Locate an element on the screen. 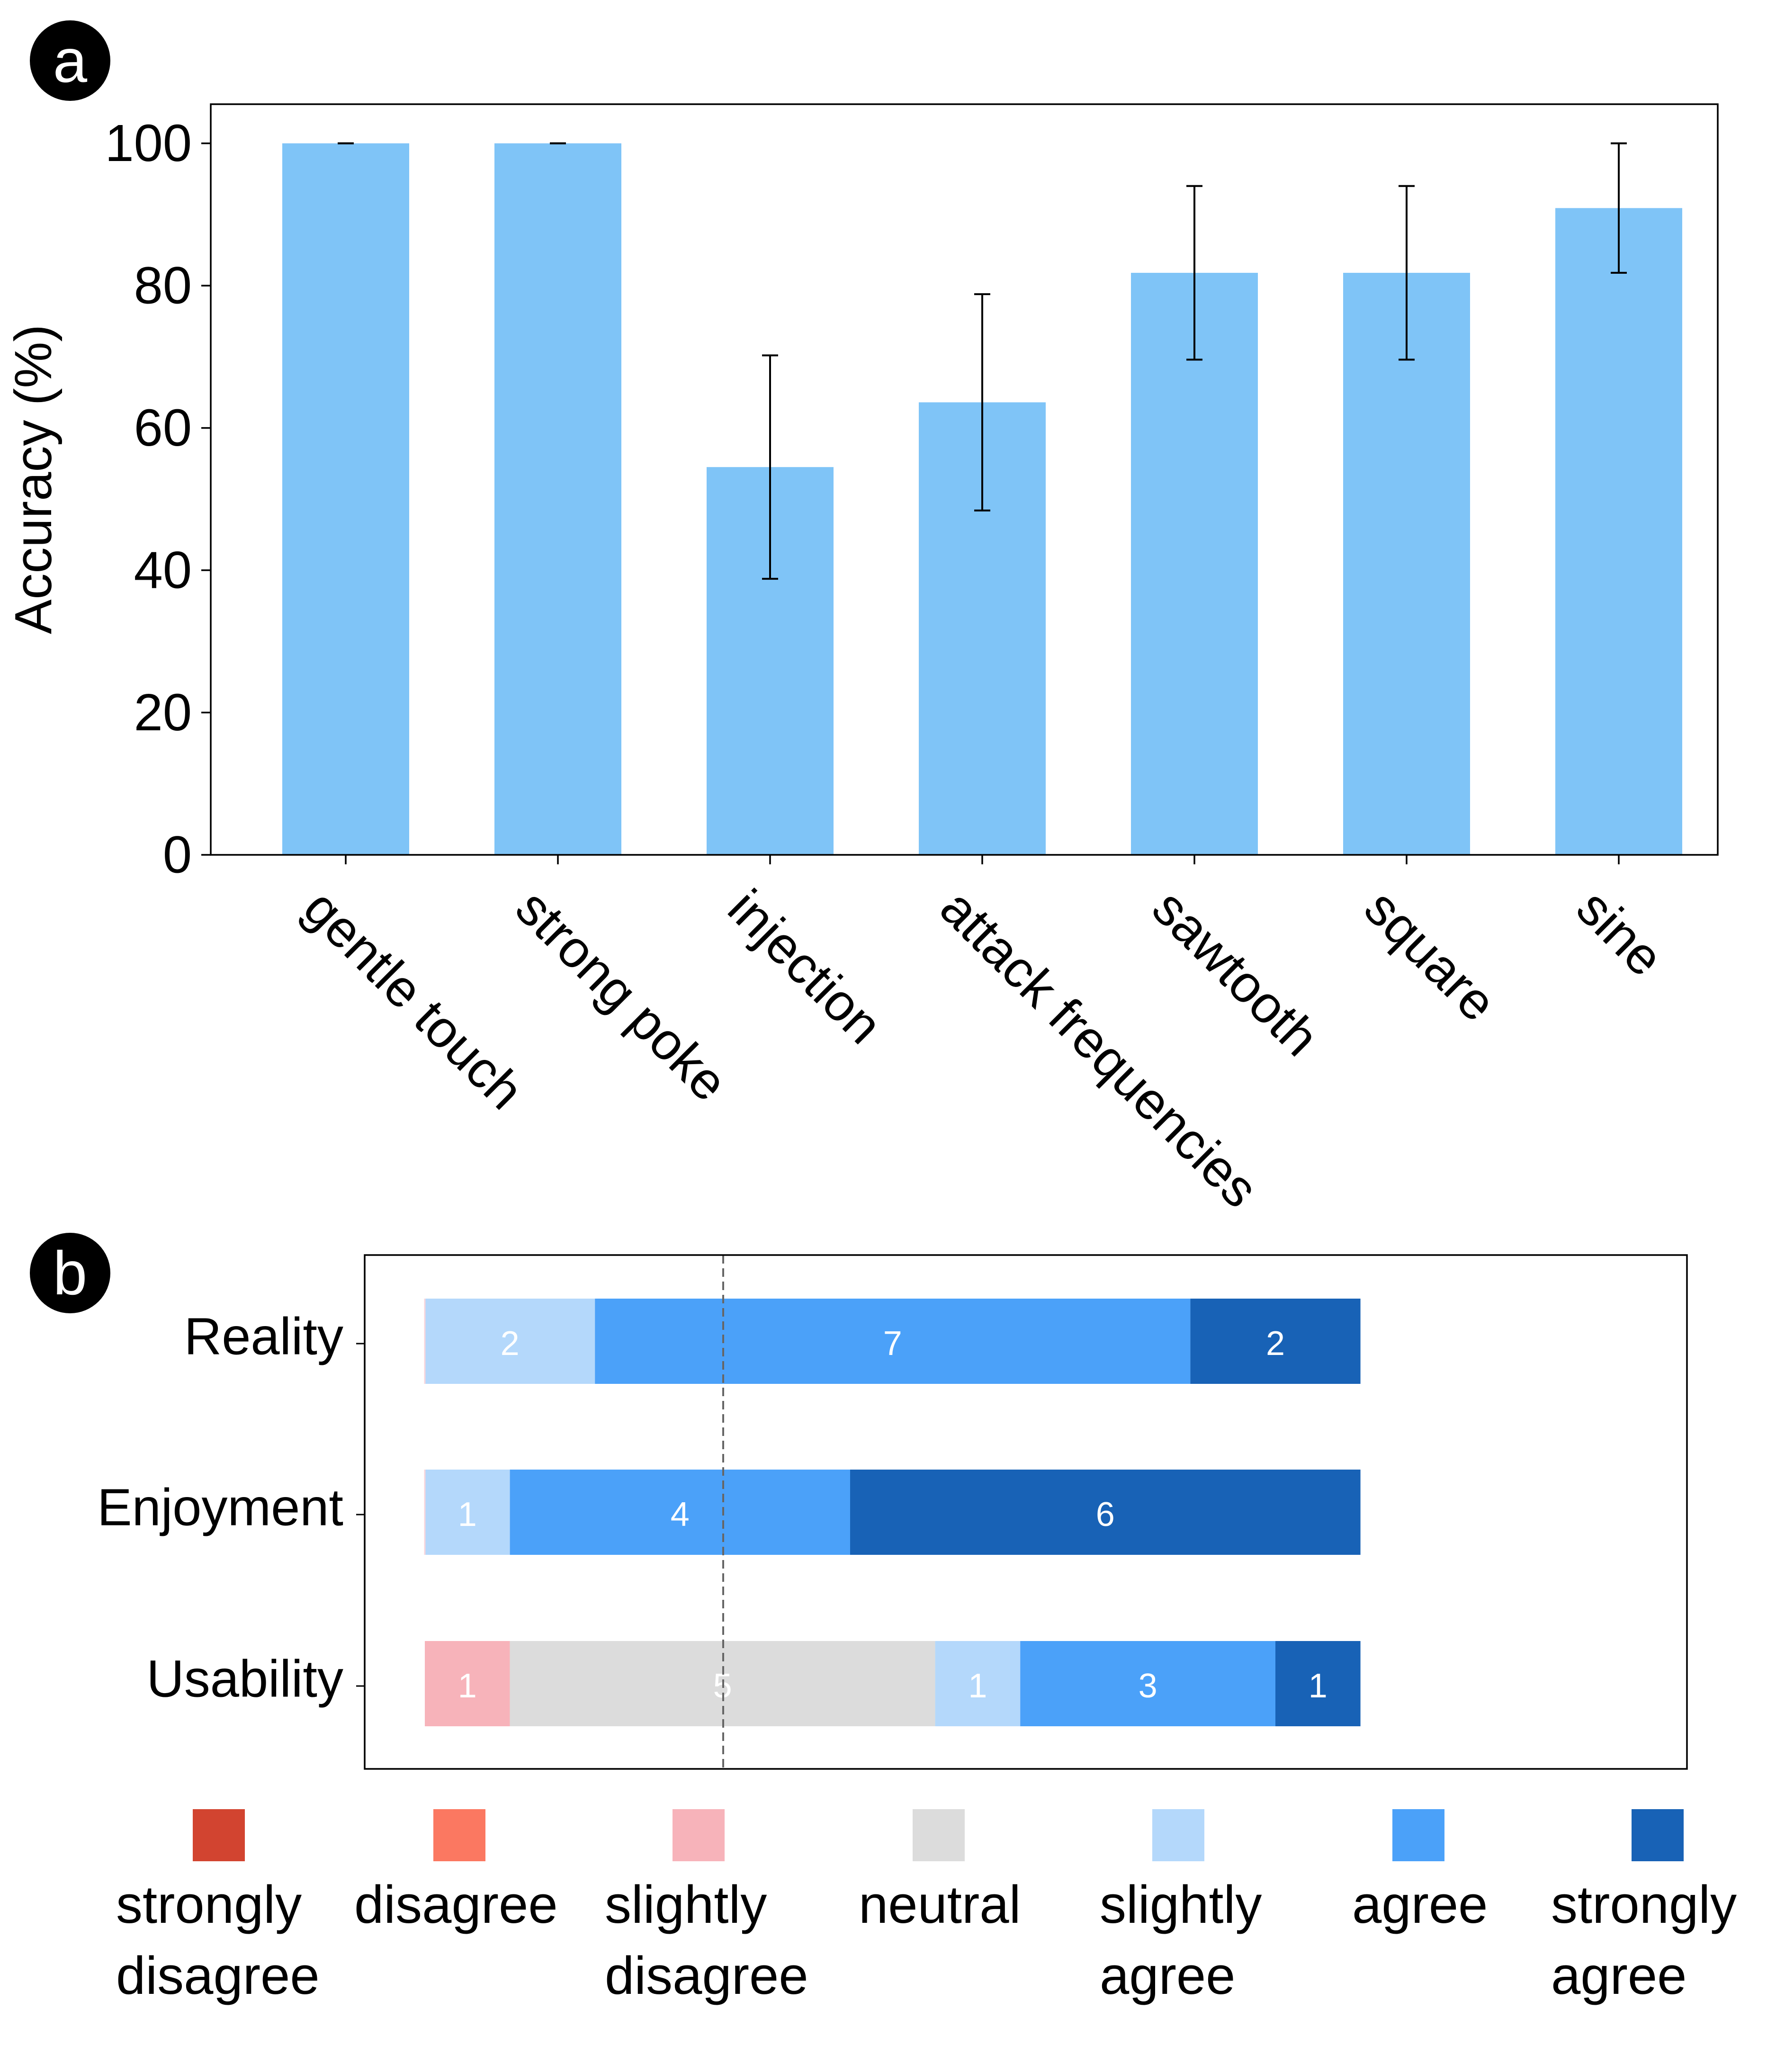 This screenshot has height=2072, width=1776. category-label: Enjoyment is located at coordinates (220, 1508).